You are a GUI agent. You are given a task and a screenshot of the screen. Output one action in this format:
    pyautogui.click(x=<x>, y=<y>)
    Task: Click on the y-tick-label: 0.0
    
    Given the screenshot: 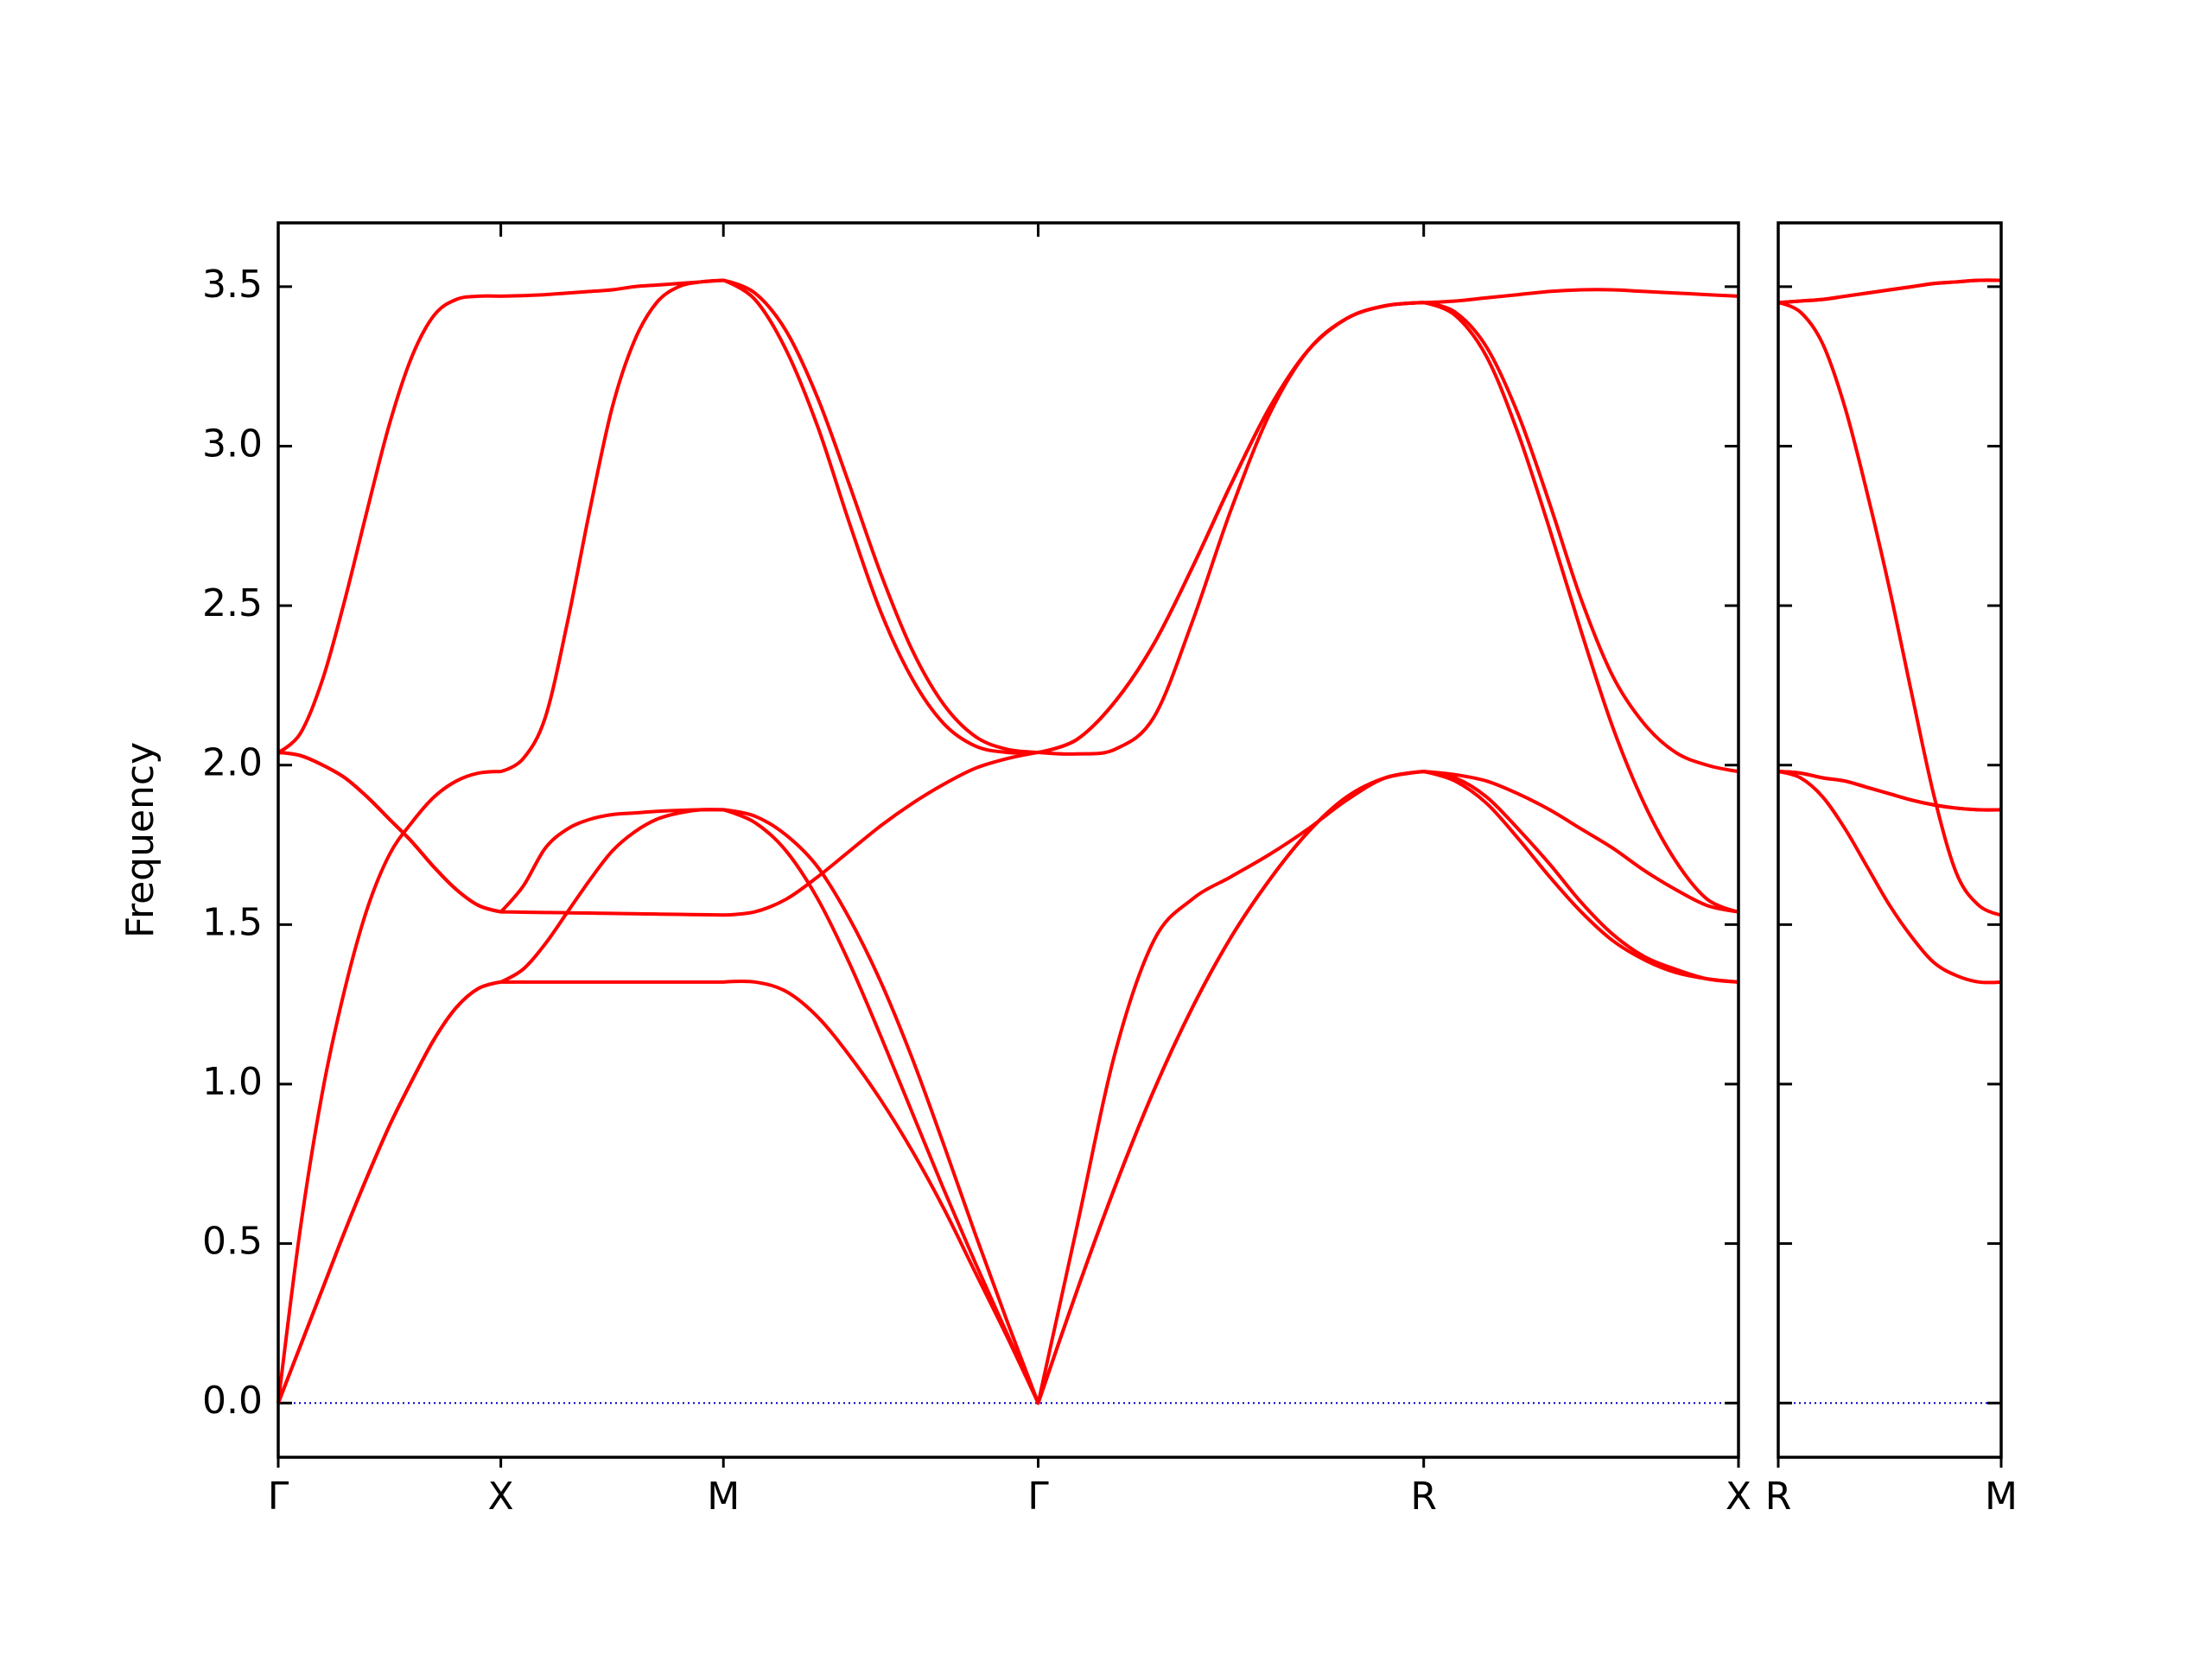 What is the action you would take?
    pyautogui.click(x=232, y=1401)
    